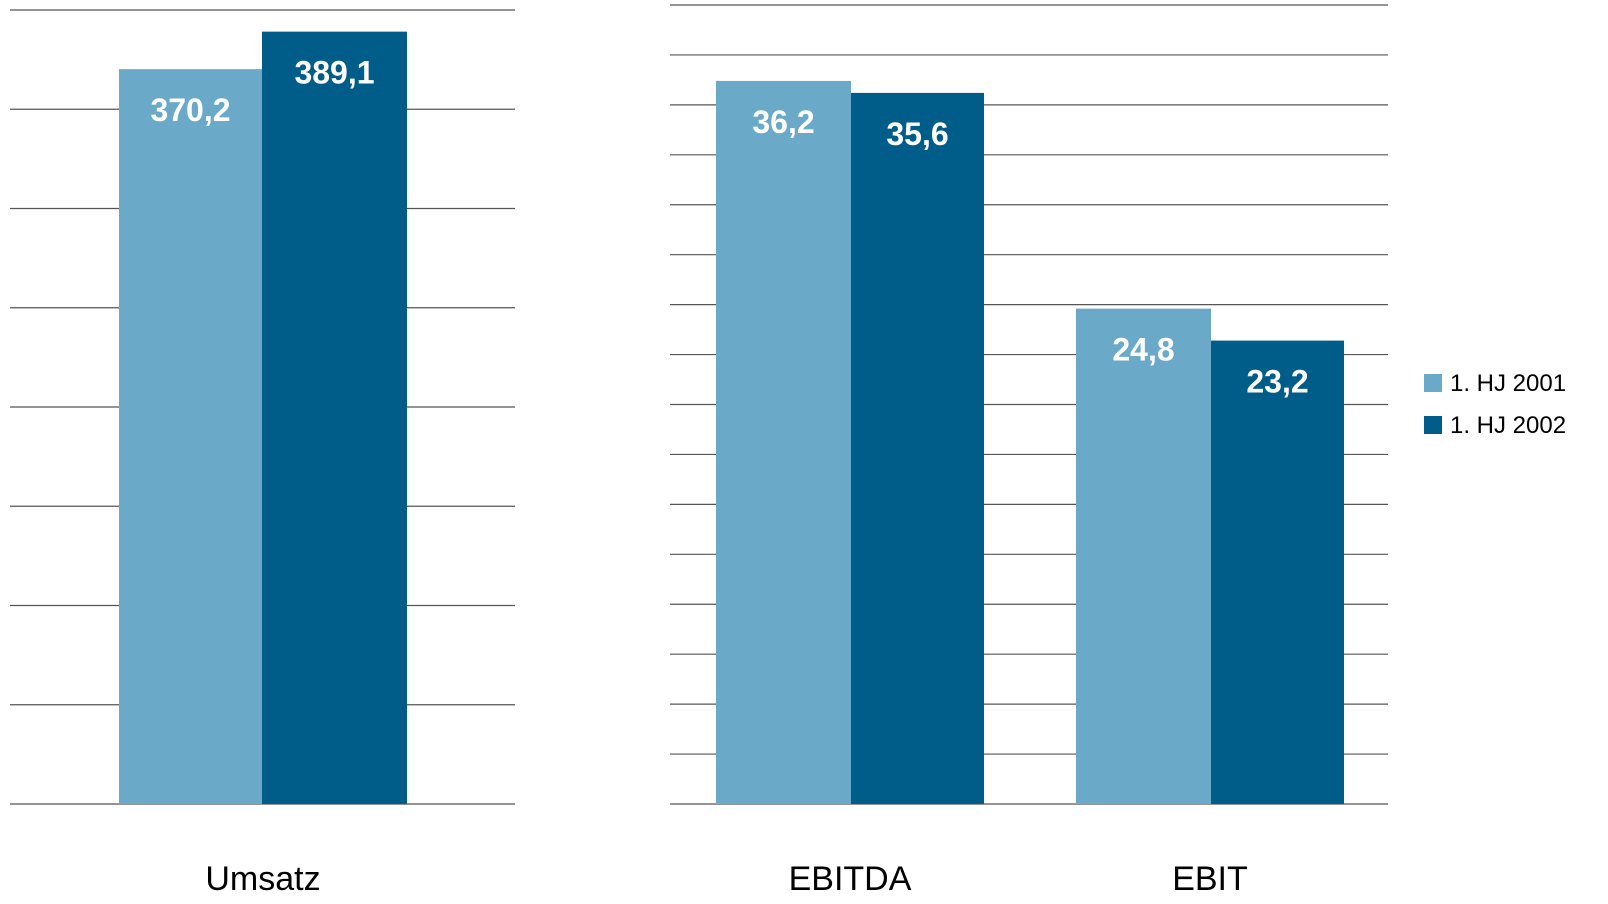 This screenshot has height=904, width=1608. What do you see at coordinates (190, 436) in the screenshot?
I see `bar-umsatz-1-hj-2001` at bounding box center [190, 436].